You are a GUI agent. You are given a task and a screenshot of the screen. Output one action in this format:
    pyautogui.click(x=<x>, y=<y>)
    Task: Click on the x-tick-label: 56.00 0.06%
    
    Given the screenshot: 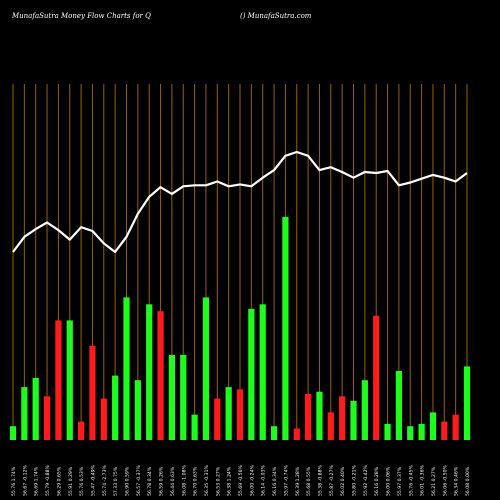 What is the action you would take?
    pyautogui.click(x=389, y=481)
    